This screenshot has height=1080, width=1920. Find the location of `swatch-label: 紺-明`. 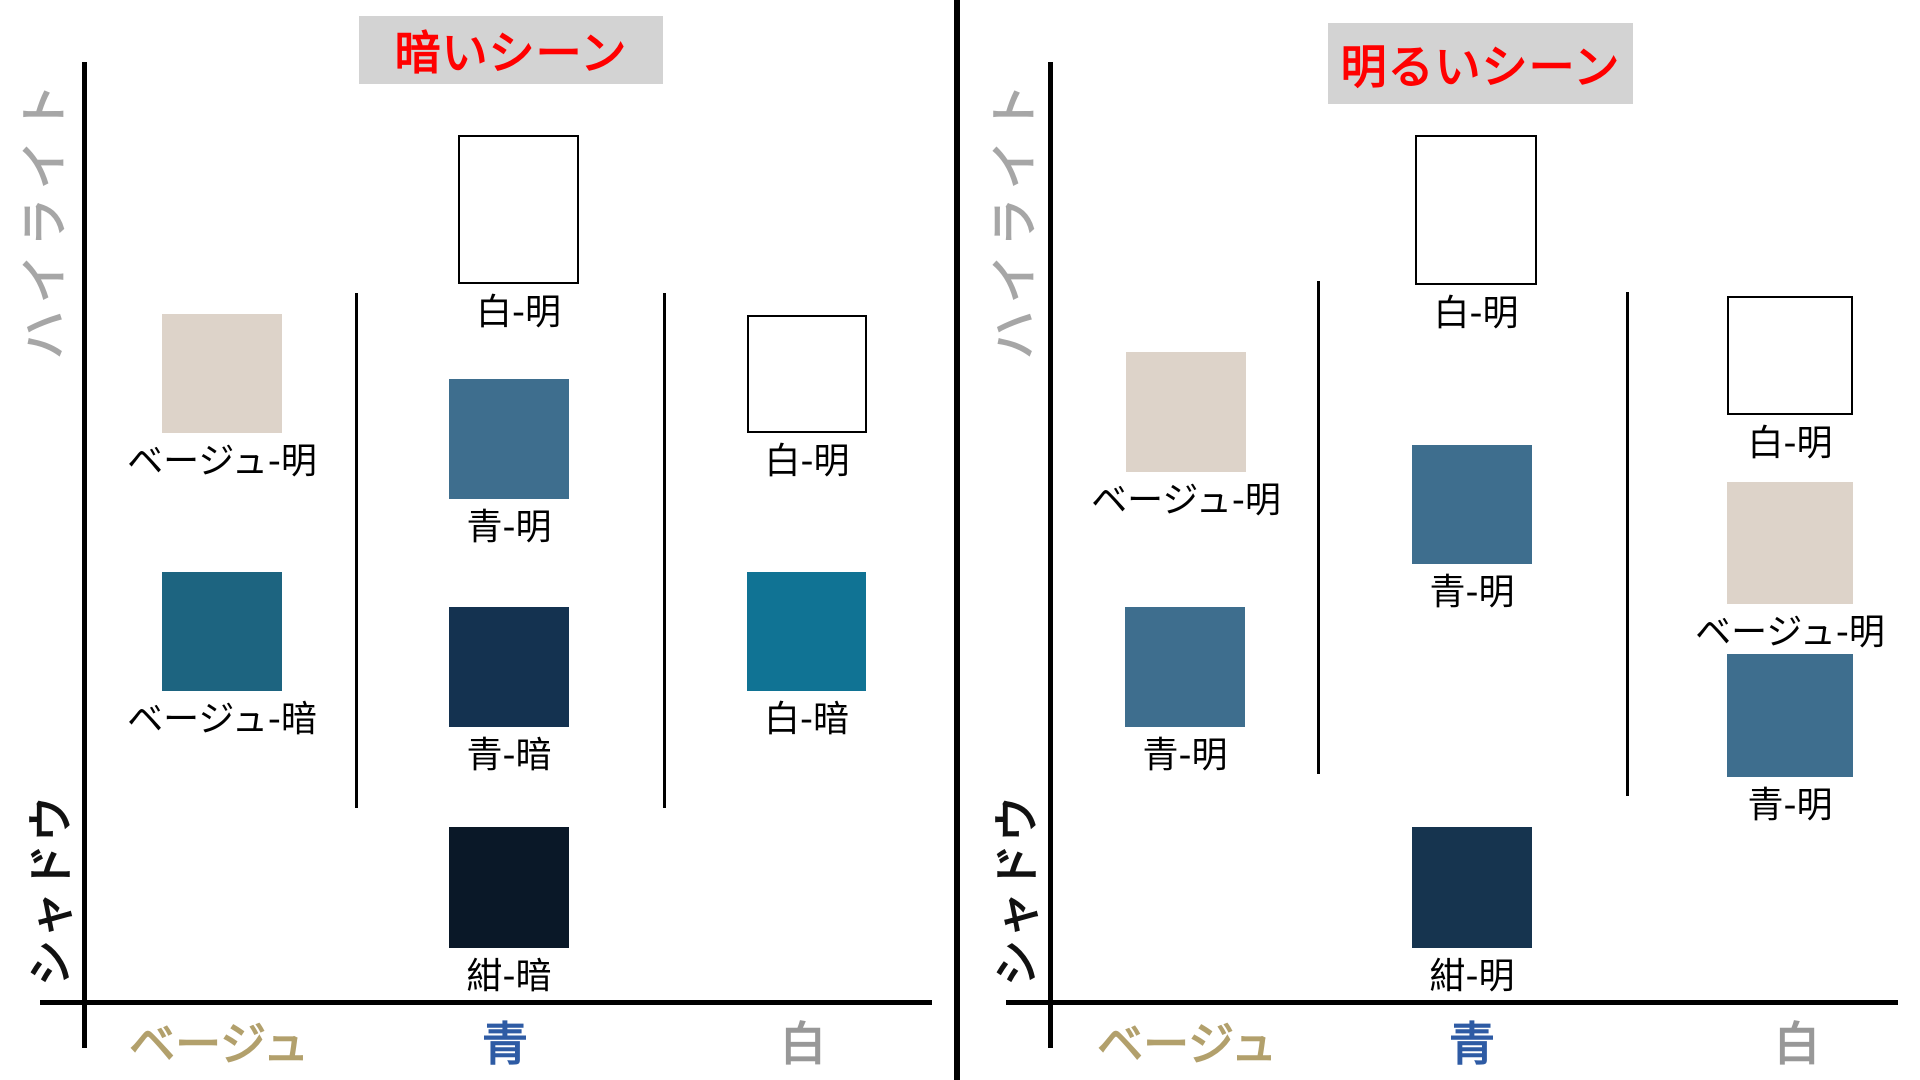

swatch-label: 紺-明 is located at coordinates (1472, 976).